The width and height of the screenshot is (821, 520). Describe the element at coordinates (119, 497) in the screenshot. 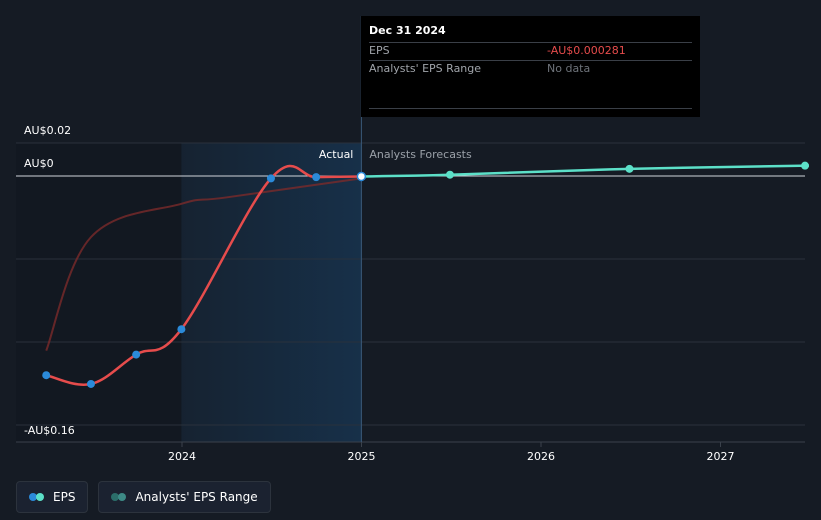

I see `range-legend-icon` at that location.